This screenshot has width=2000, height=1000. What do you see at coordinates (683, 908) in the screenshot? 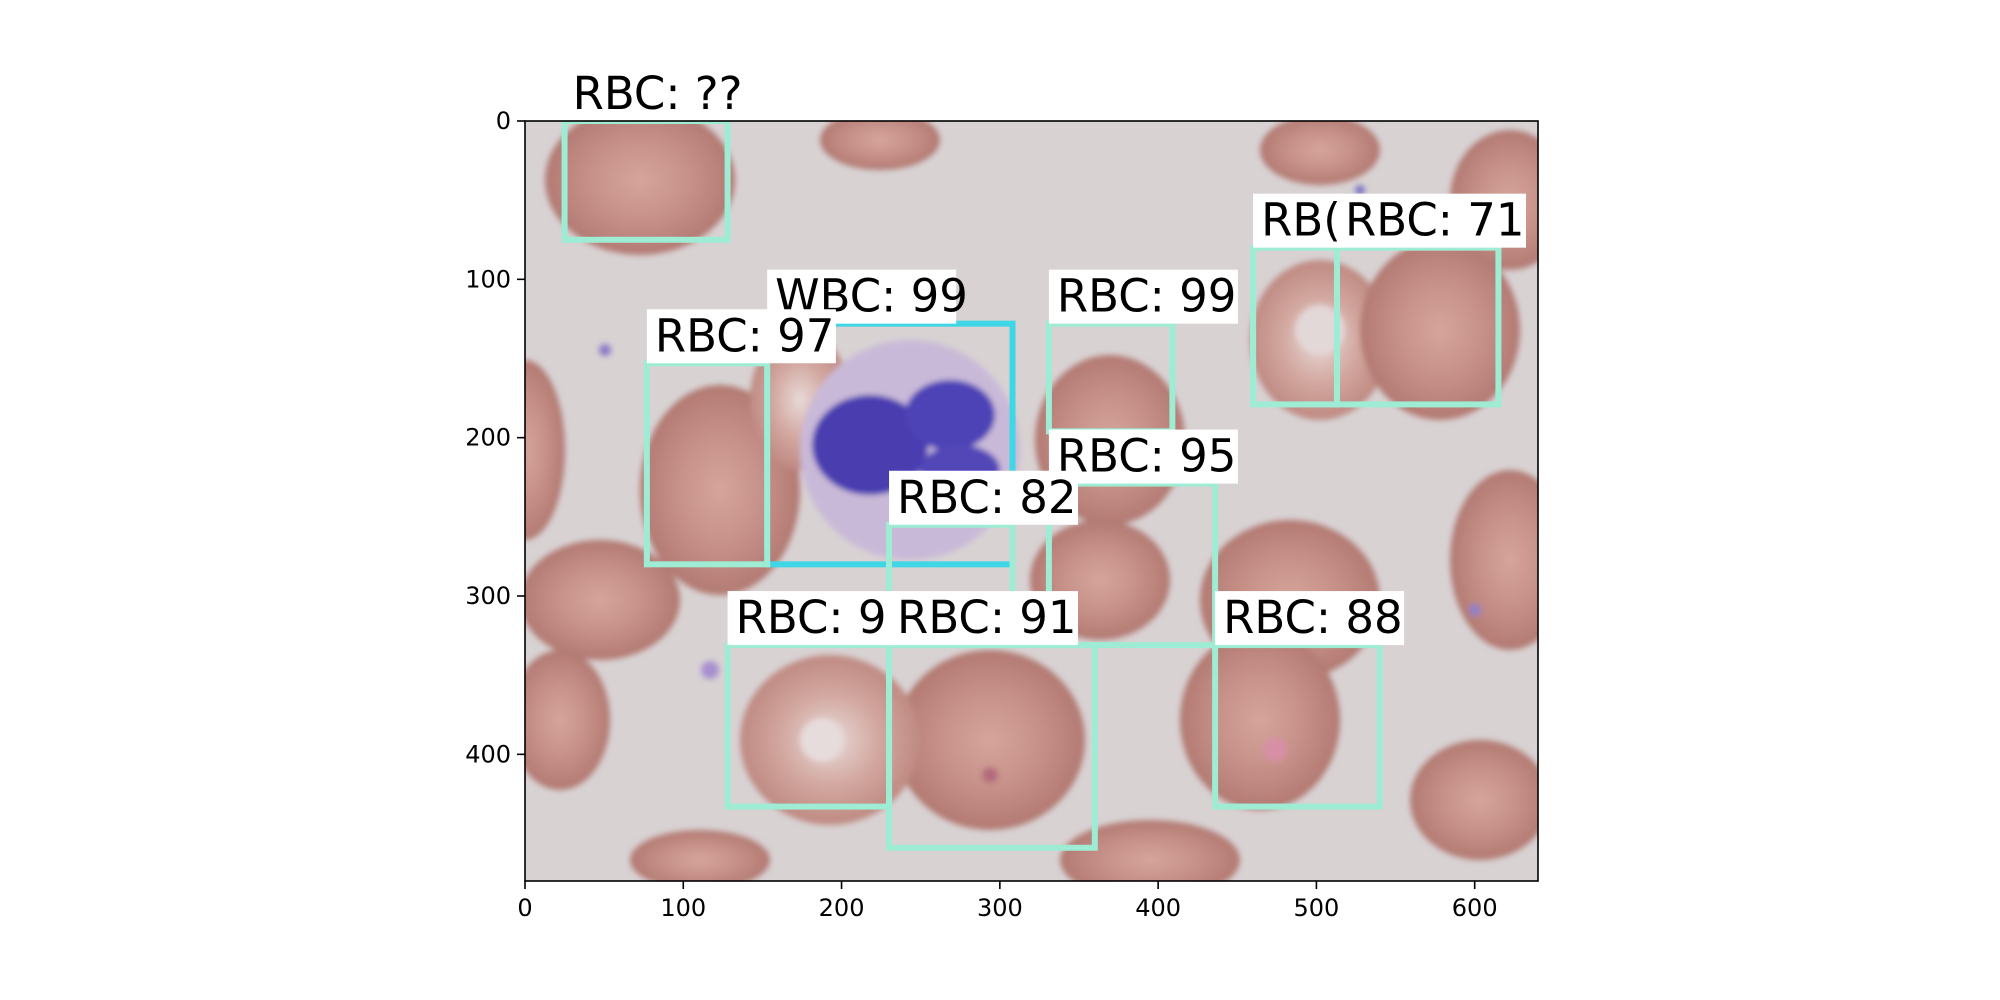
I see `x-tick-label: 100` at bounding box center [683, 908].